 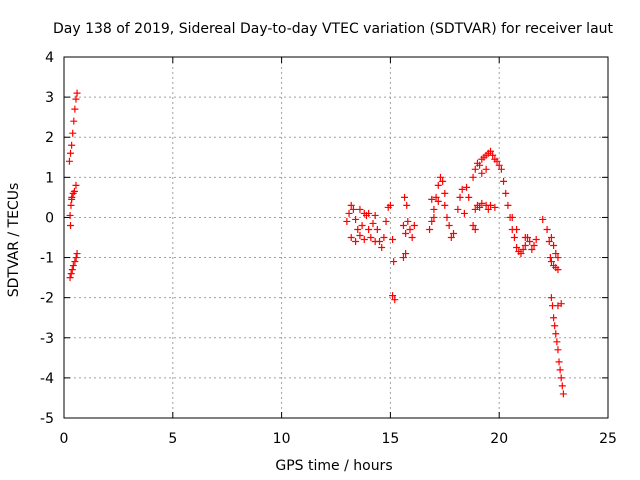 I want to click on x-tick-labels: 0 5 10 15 20 25, so click(x=338, y=439).